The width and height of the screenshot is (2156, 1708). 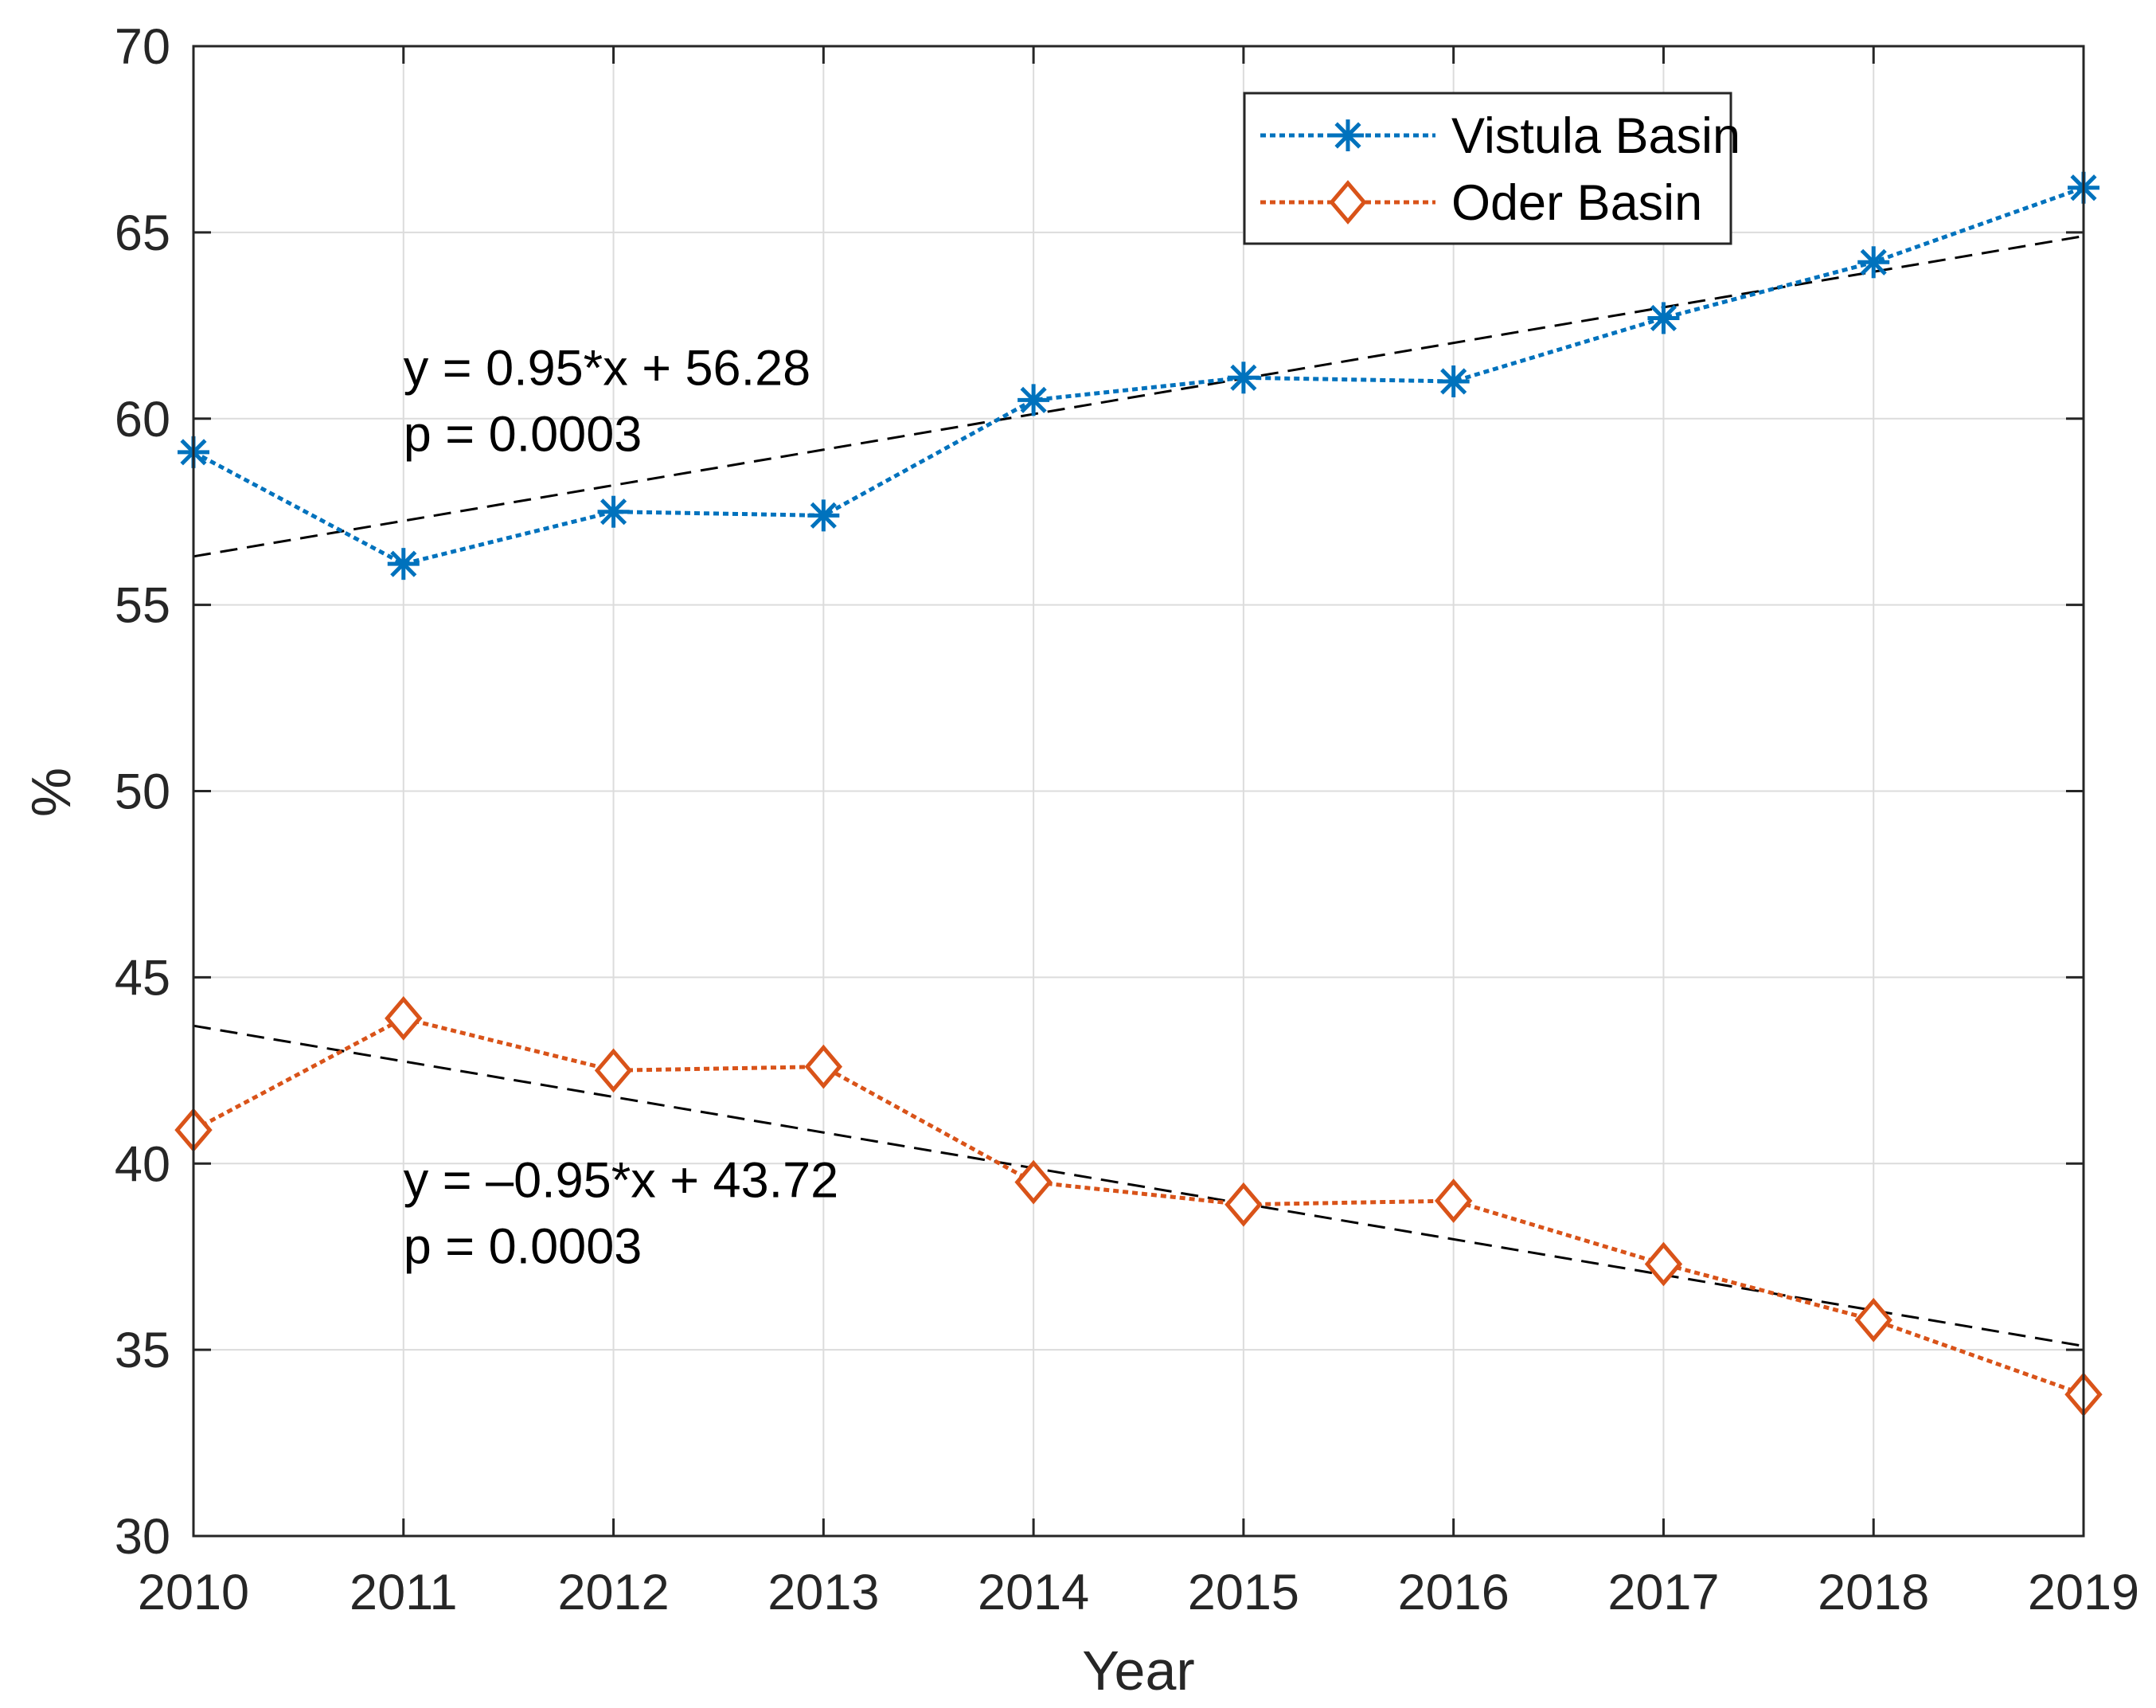 I want to click on x-tick-label: 2010, so click(x=193, y=1592).